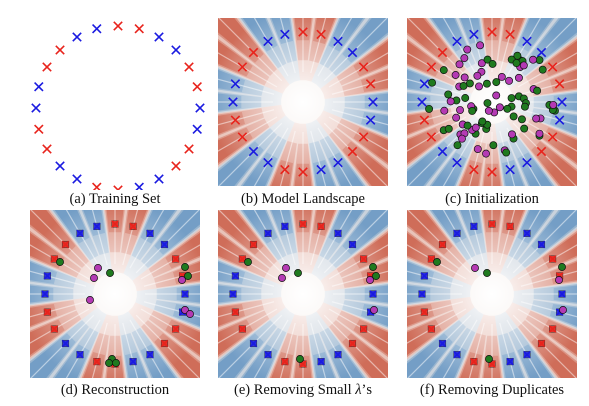  Describe the element at coordinates (115, 294) in the screenshot. I see `panel-reconstruction` at that location.